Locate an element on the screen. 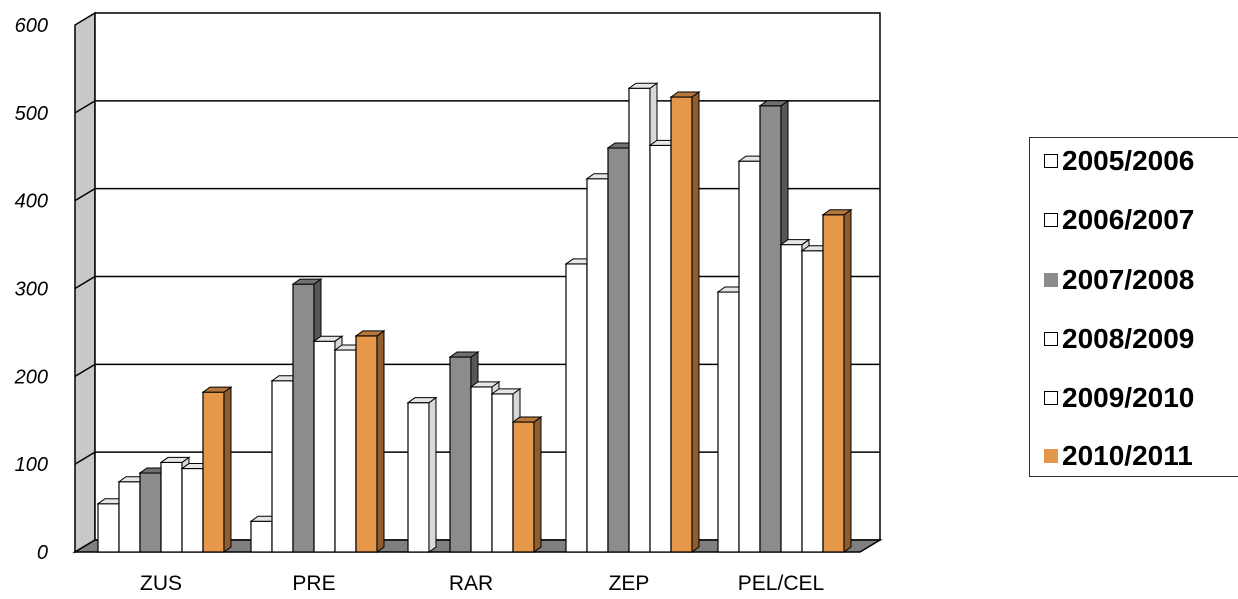  legend-item: 2007/2008 is located at coordinates (1119, 279).